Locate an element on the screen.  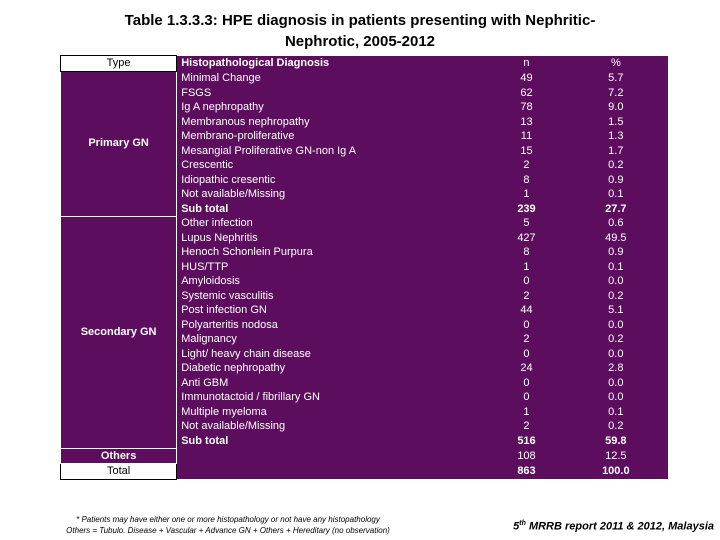
others-diagnosis-cell is located at coordinates (332, 456).